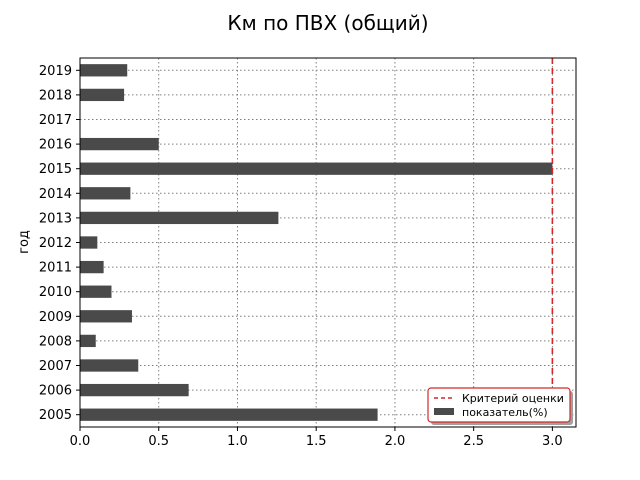  I want to click on bar-2010, so click(96, 291).